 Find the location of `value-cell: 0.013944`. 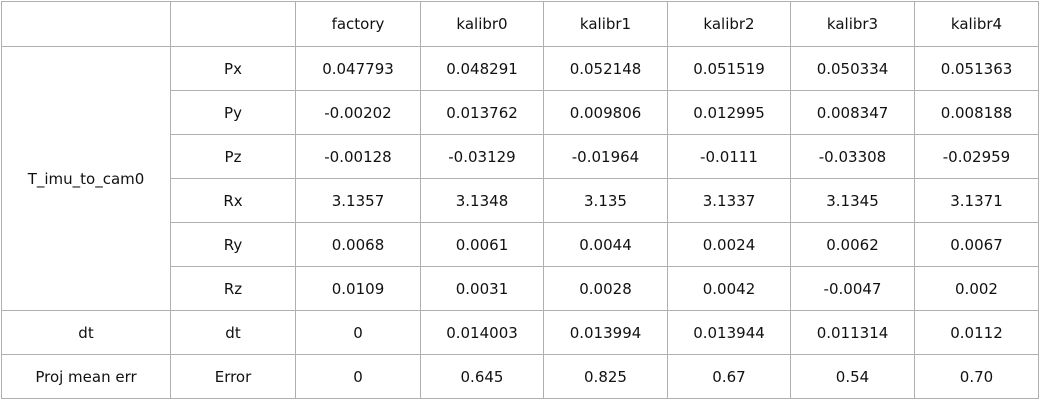

value-cell: 0.013944 is located at coordinates (729, 332).